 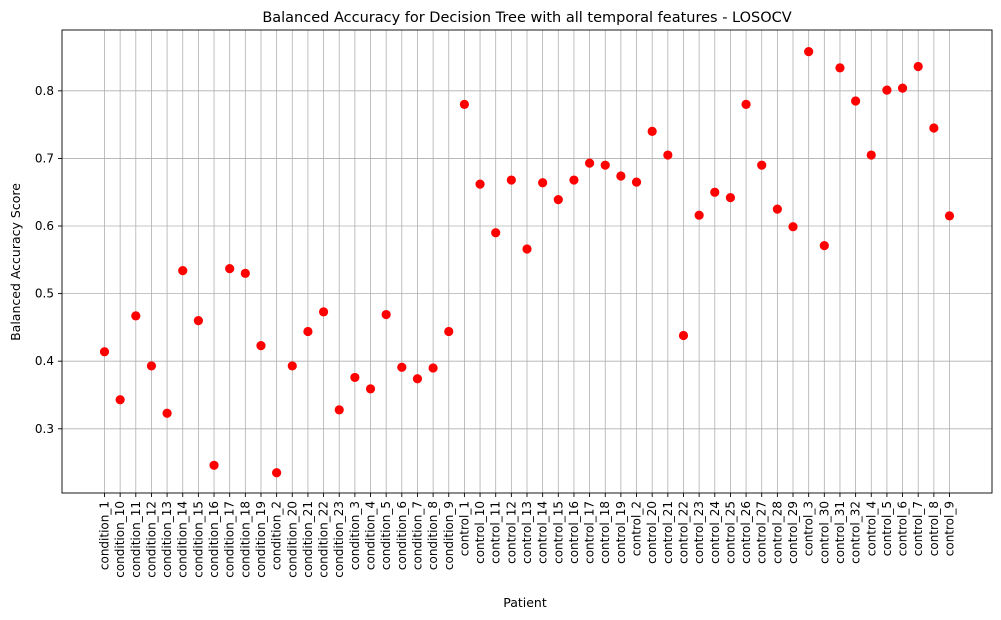 What do you see at coordinates (605, 532) in the screenshot?
I see `x-tick-label: control_18` at bounding box center [605, 532].